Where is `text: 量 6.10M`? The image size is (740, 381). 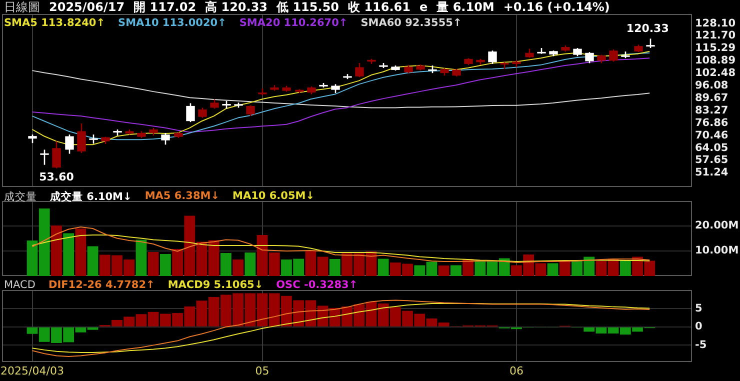 text: 量 6.10M is located at coordinates (465, 8).